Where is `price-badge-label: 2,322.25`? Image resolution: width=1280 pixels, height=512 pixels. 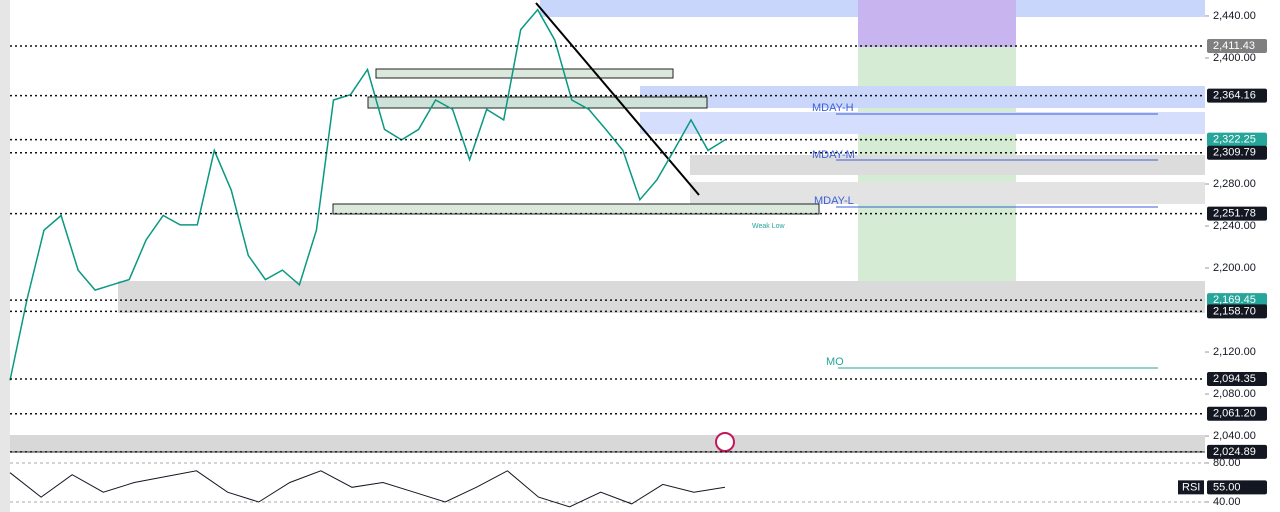
price-badge-label: 2,322.25 is located at coordinates (1234, 140).